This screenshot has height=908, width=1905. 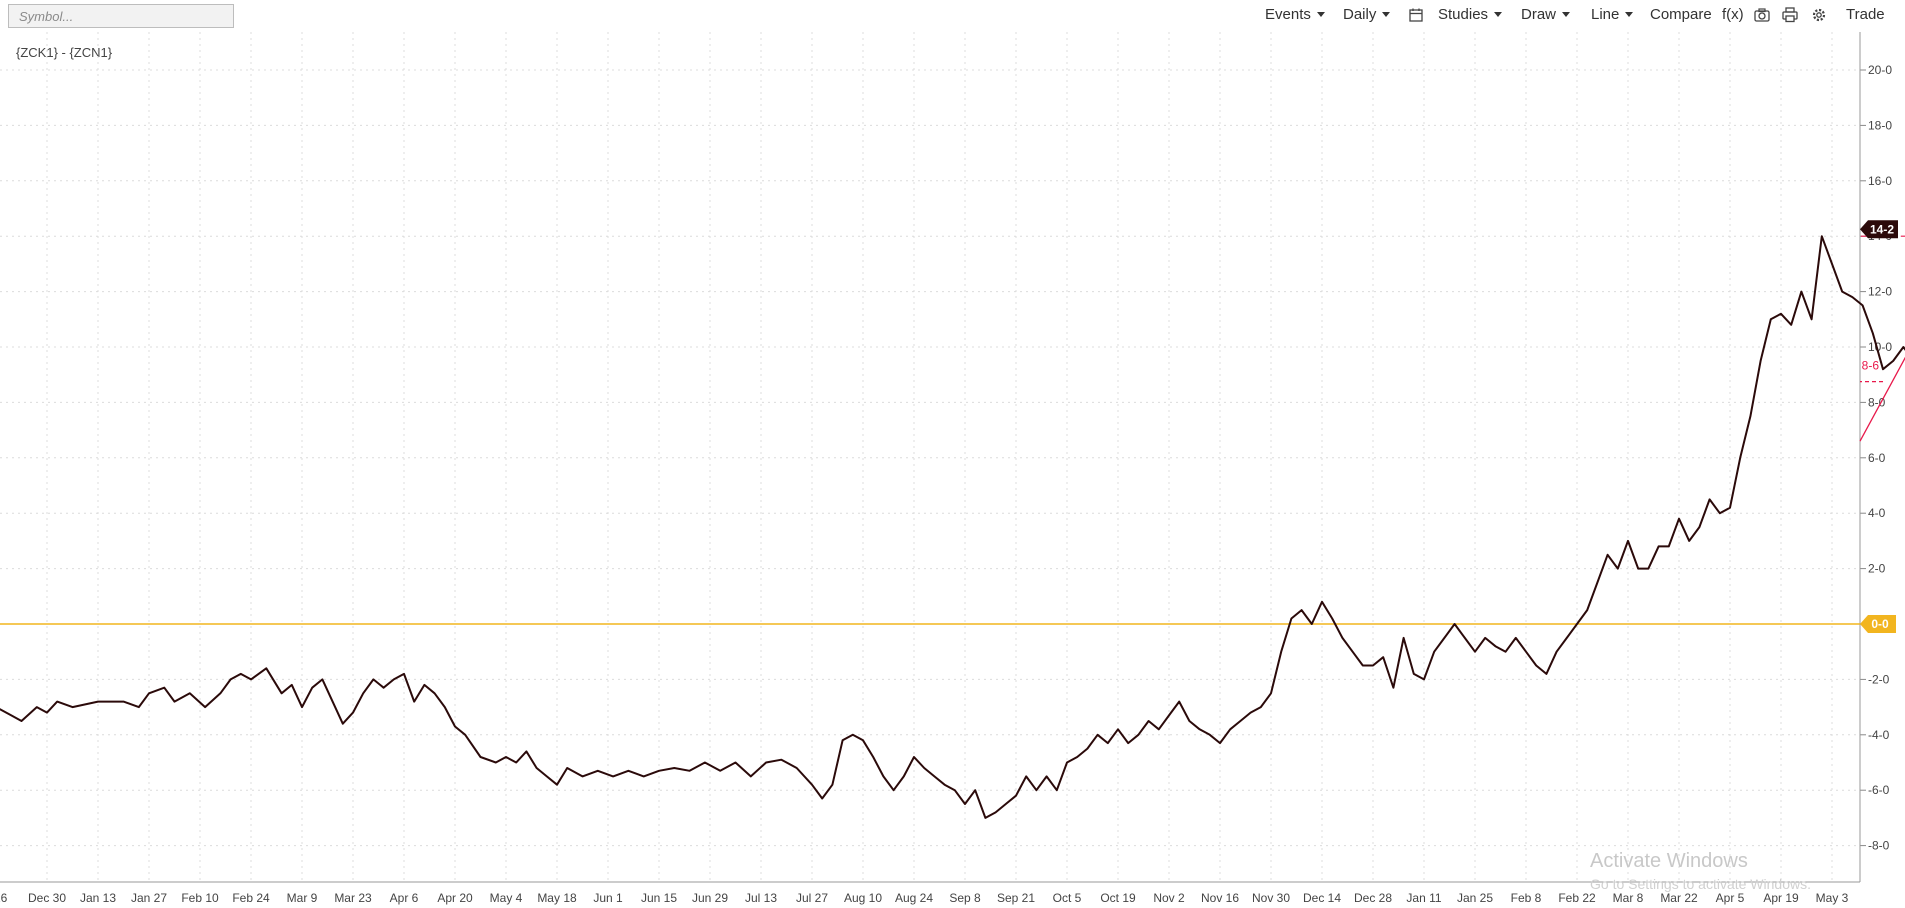 I want to click on zero-value-badge, so click(x=1878, y=624).